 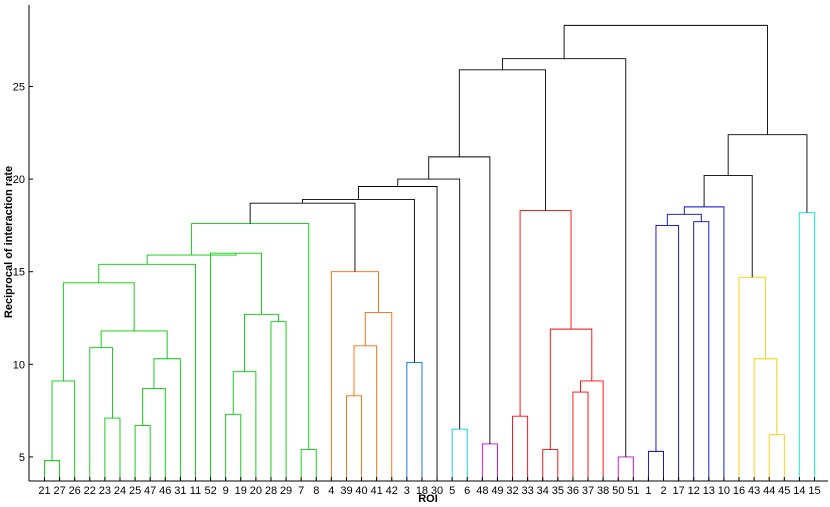 What do you see at coordinates (497, 491) in the screenshot?
I see `leaf-label-49: 49` at bounding box center [497, 491].